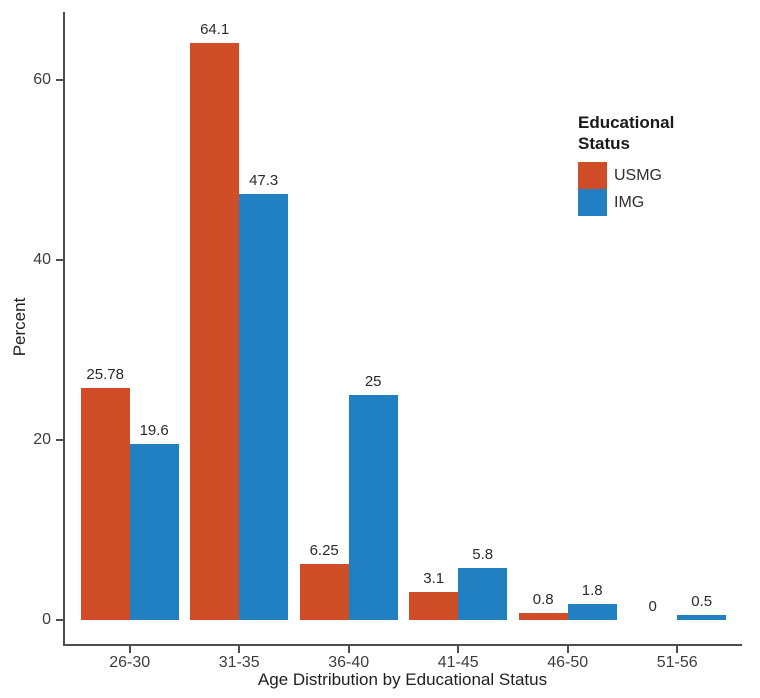 The height and width of the screenshot is (698, 760). I want to click on bar-value-label: 1.8, so click(592, 590).